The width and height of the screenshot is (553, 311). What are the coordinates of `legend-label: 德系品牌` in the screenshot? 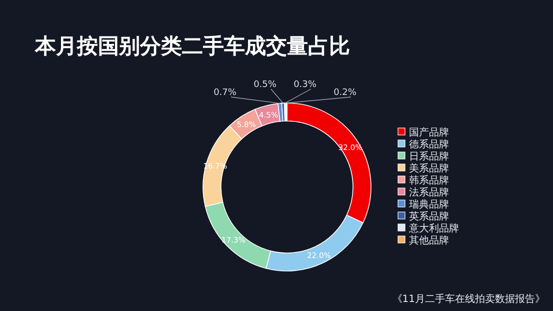 It's located at (429, 144).